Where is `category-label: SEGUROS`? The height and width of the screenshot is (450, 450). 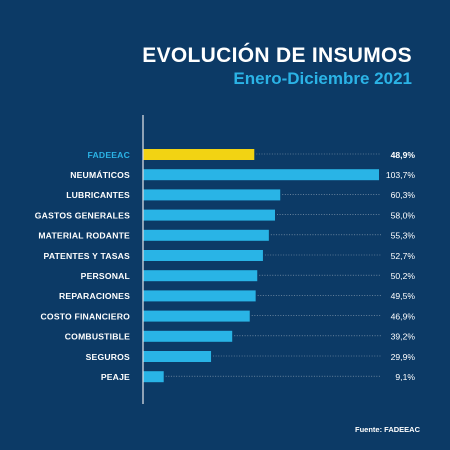 category-label: SEGUROS is located at coordinates (108, 357).